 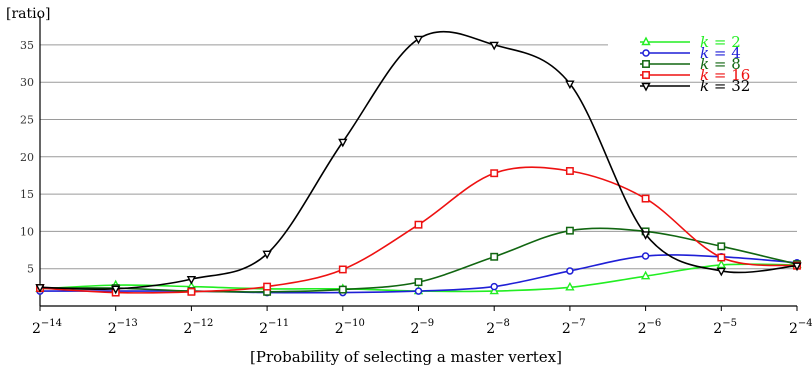 I want to click on x-tick-label: 2−4, so click(x=800, y=327).